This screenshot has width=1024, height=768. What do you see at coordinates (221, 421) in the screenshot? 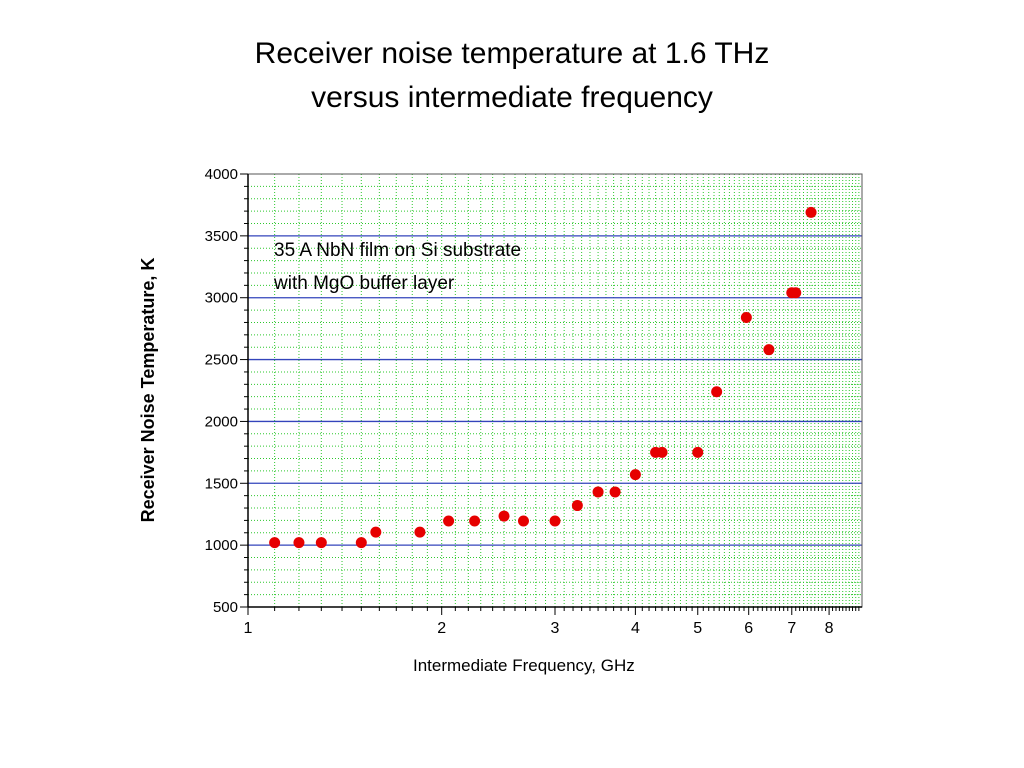
I see `y-tick-label: 2000` at bounding box center [221, 421].